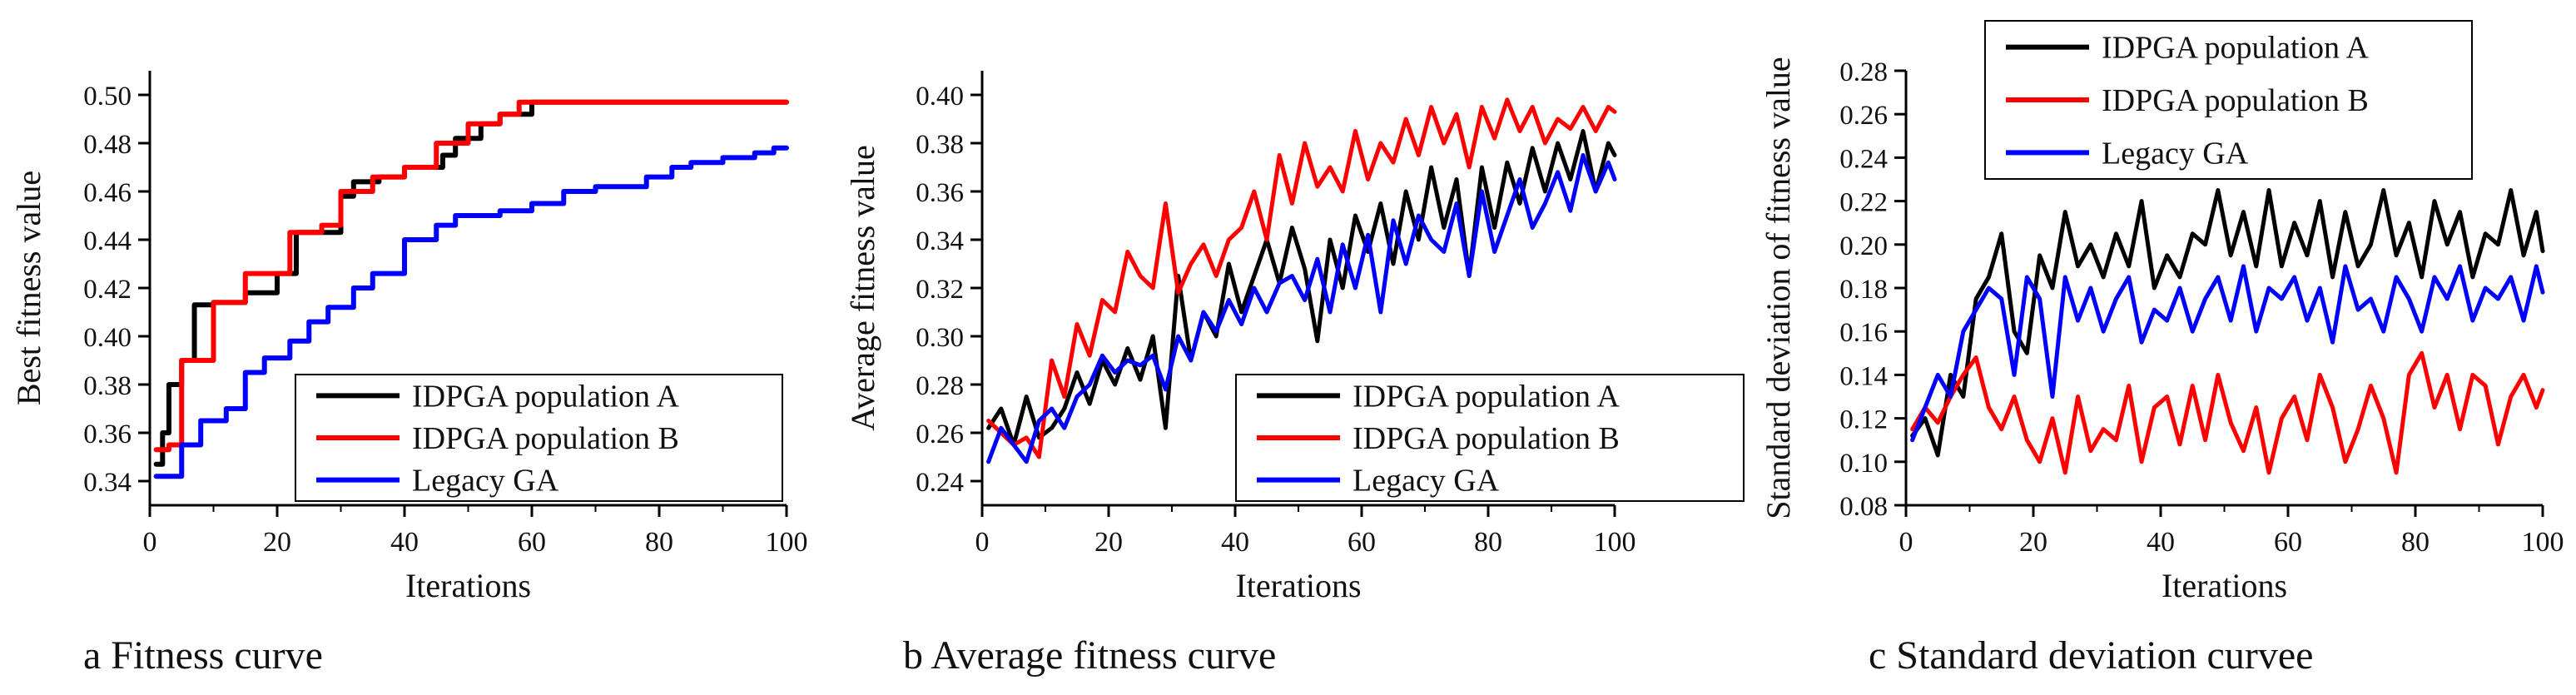  What do you see at coordinates (1863, 290) in the screenshot?
I see `y-tick-label: 0.18` at bounding box center [1863, 290].